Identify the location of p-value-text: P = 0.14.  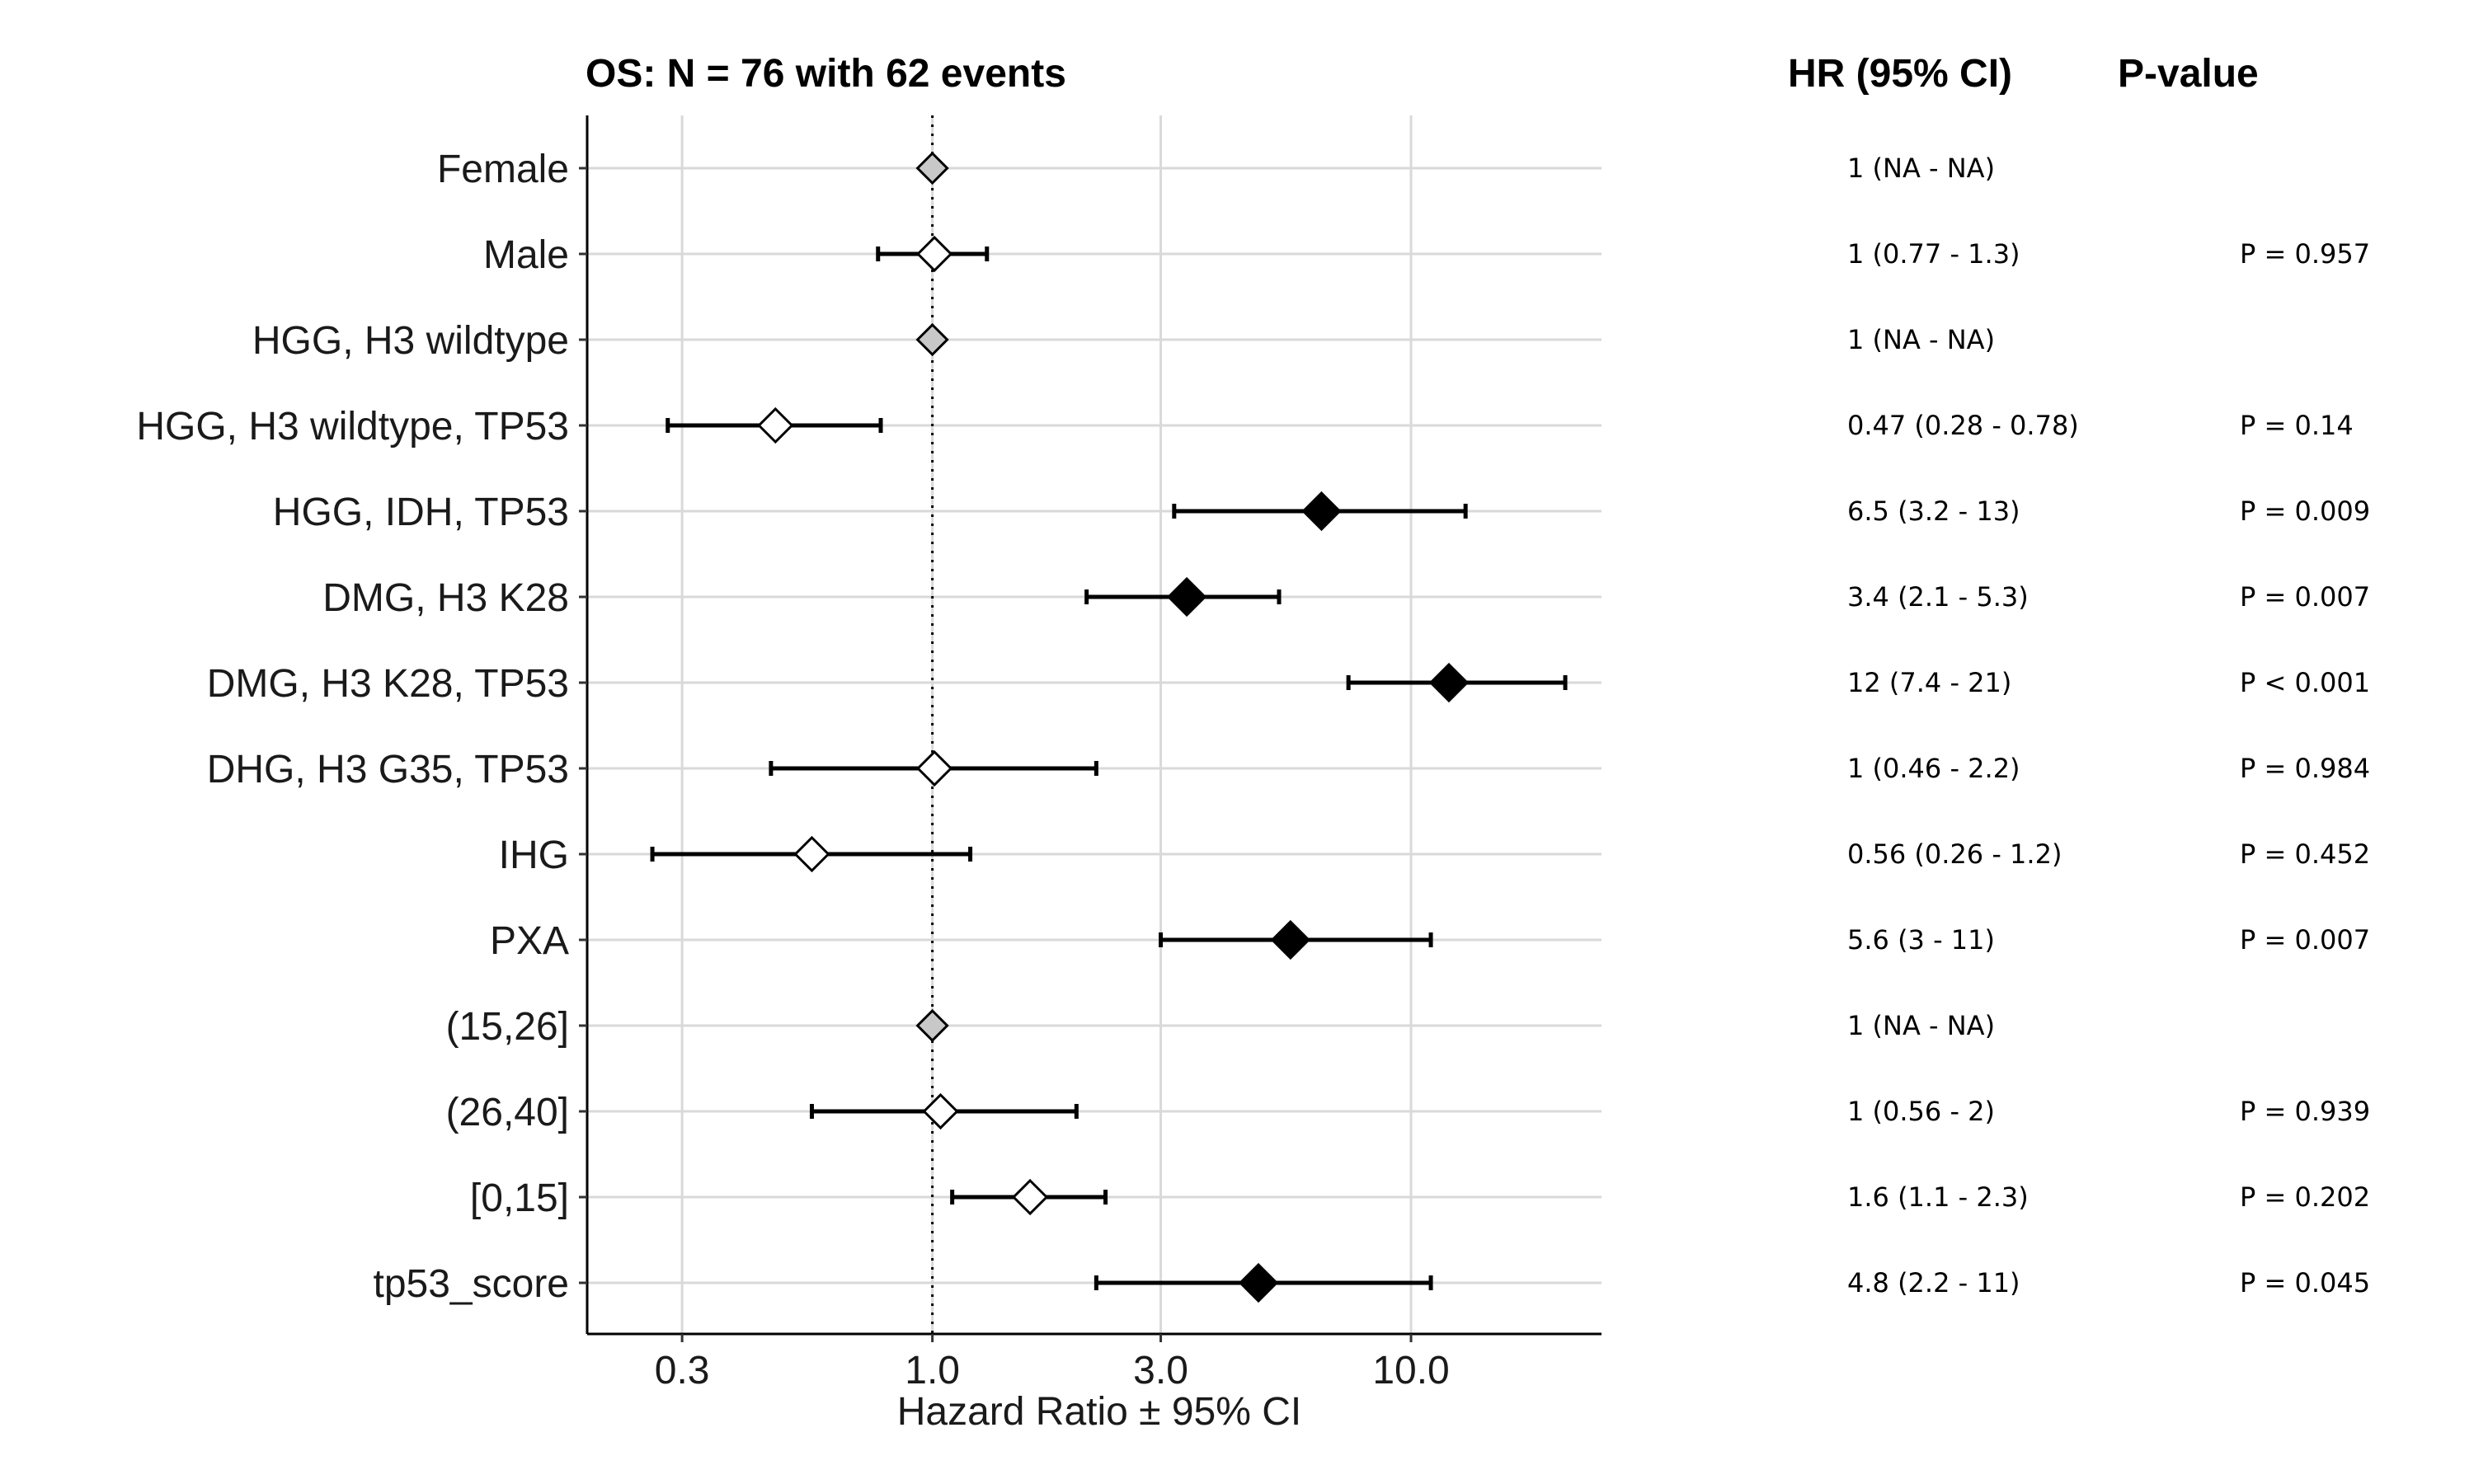
(2297, 426).